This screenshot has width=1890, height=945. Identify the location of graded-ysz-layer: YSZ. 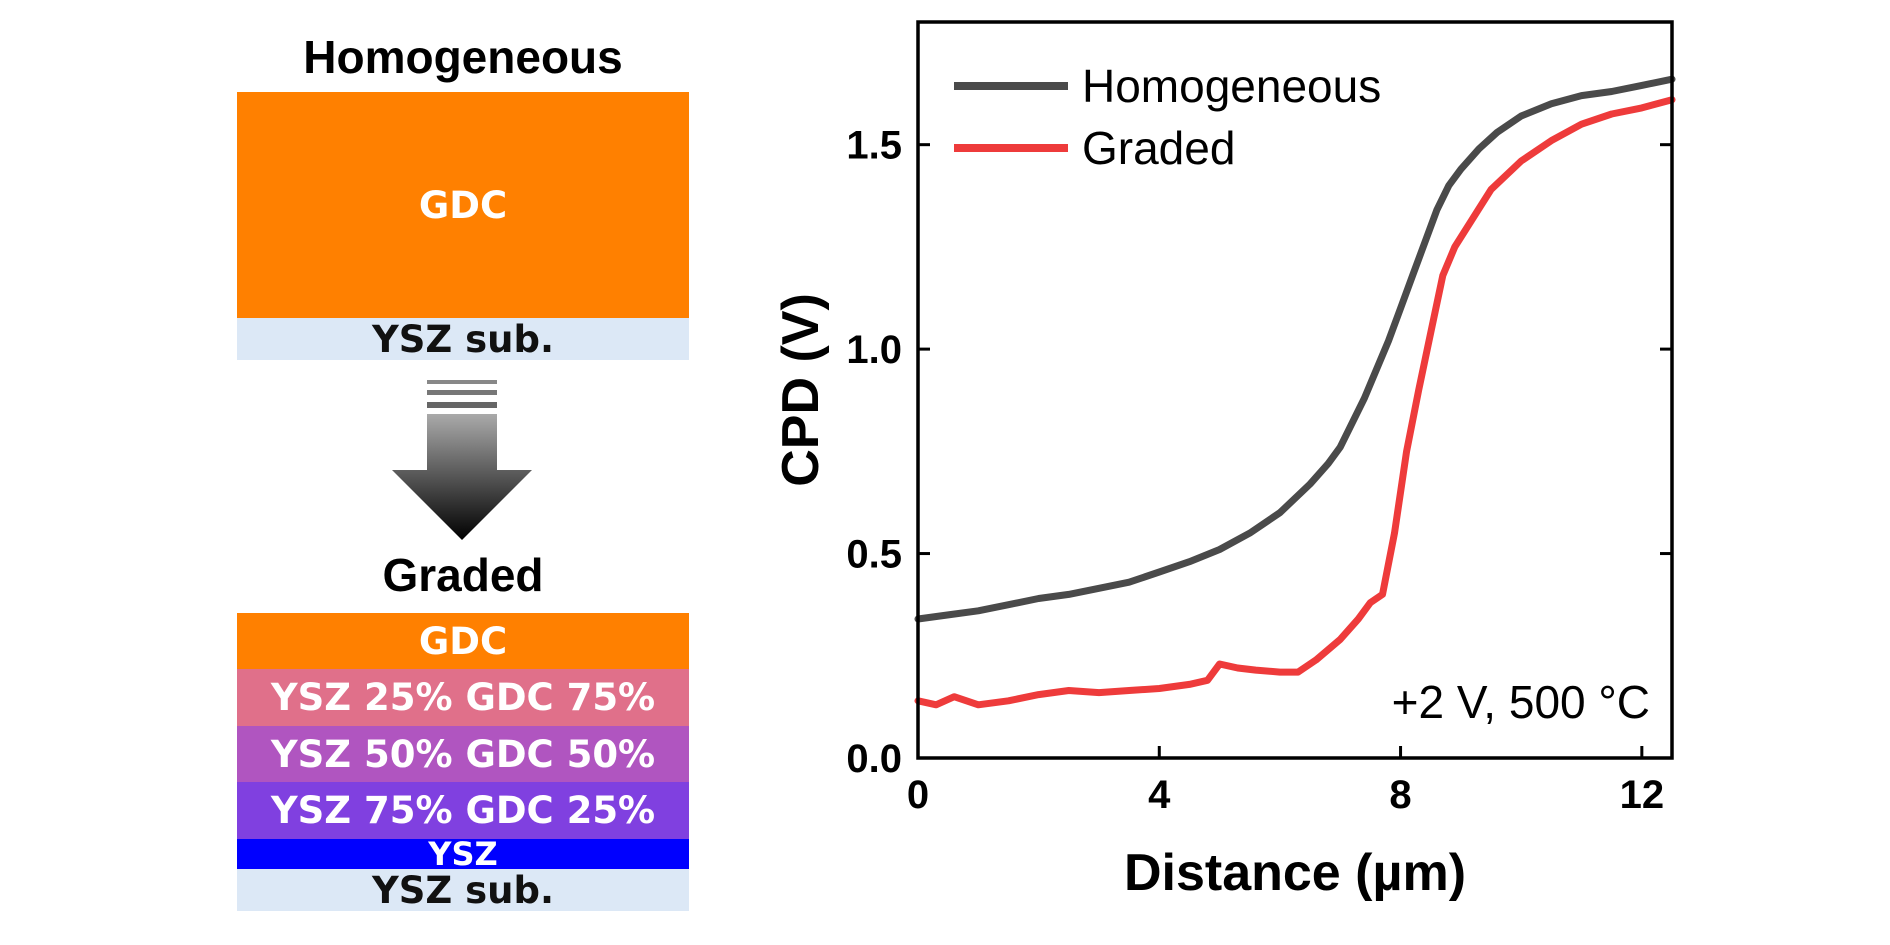
(463, 854).